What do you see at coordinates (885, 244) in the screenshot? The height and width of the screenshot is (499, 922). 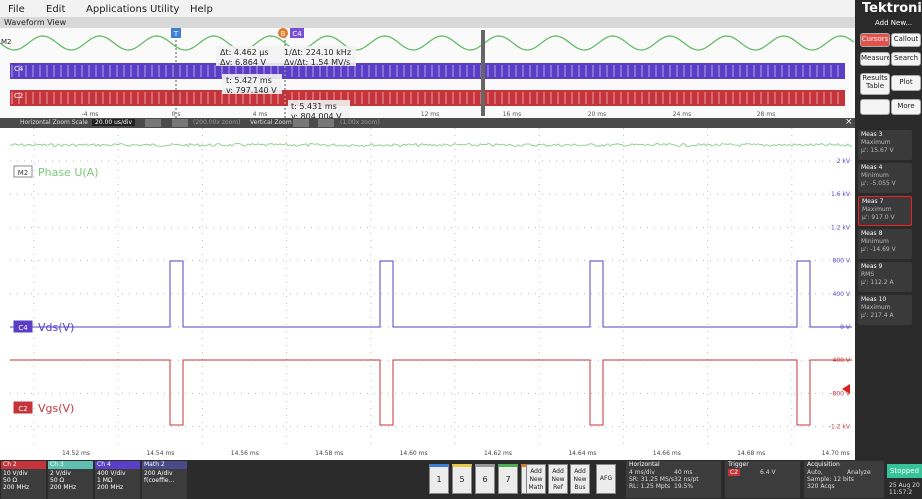 I see `measurement-card: Meas 8 Minimum µ': -14.69 V` at bounding box center [885, 244].